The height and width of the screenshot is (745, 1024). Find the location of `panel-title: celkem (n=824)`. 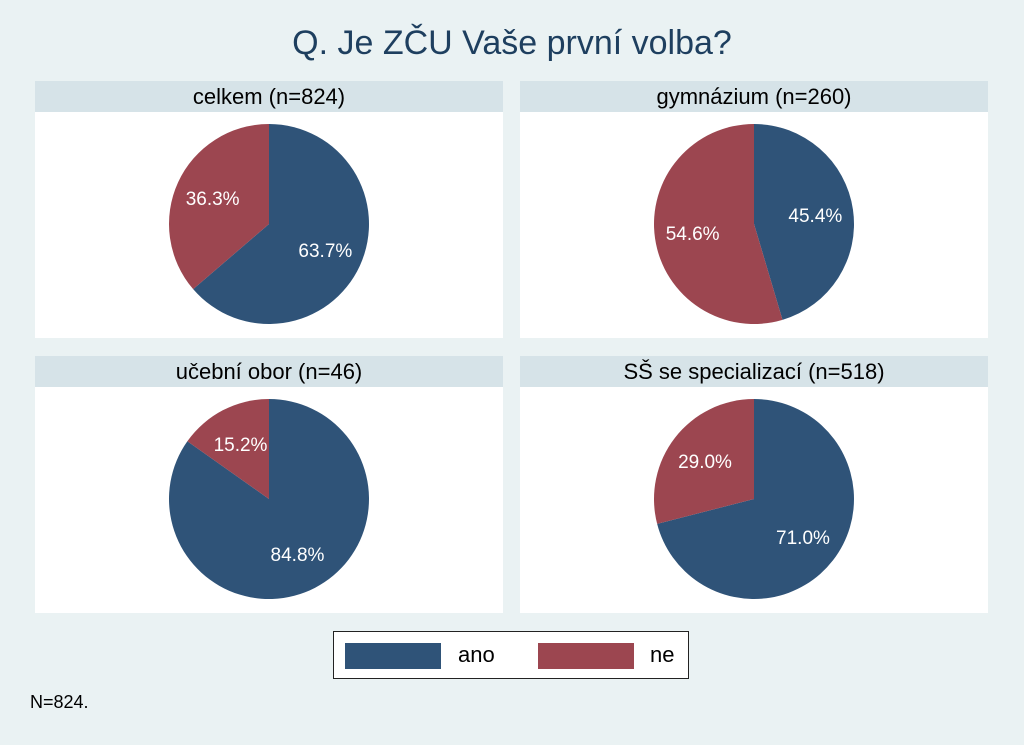

panel-title: celkem (n=824) is located at coordinates (269, 96).